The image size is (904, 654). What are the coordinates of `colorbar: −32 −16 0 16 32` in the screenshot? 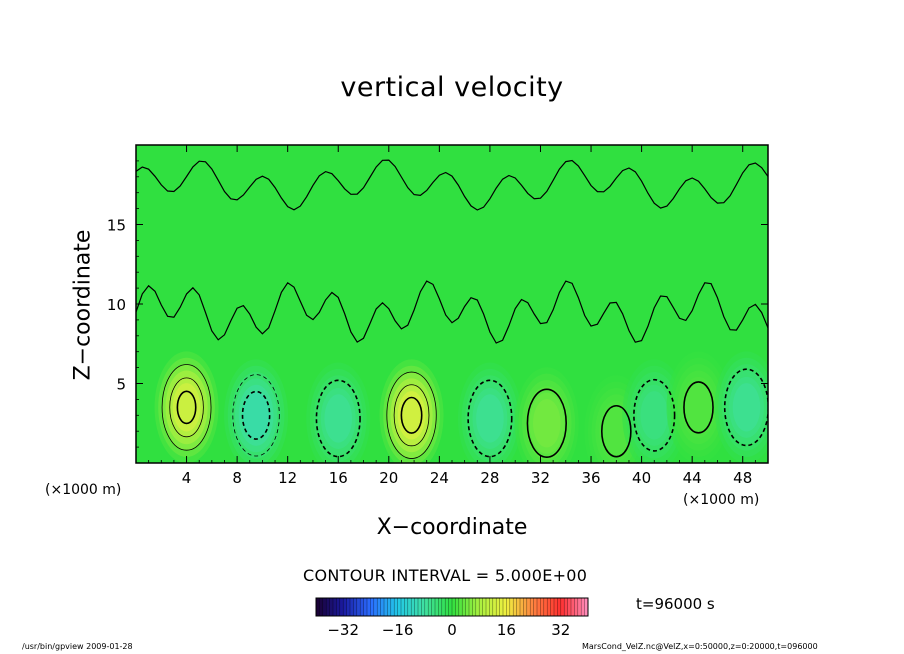 It's located at (452, 618).